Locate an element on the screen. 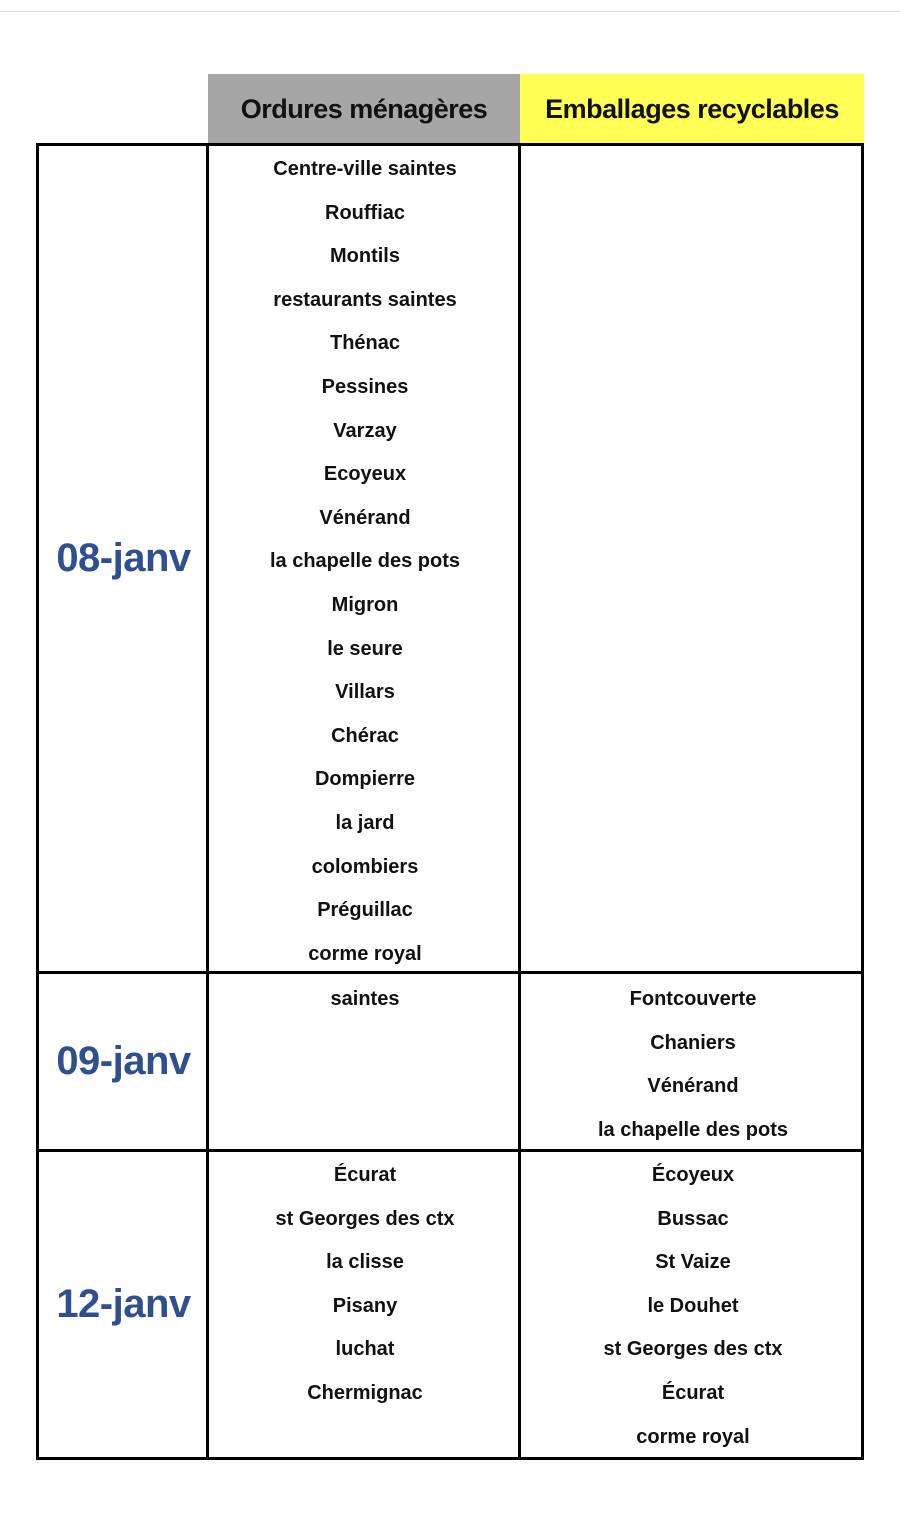  top-divider is located at coordinates (450, 11).